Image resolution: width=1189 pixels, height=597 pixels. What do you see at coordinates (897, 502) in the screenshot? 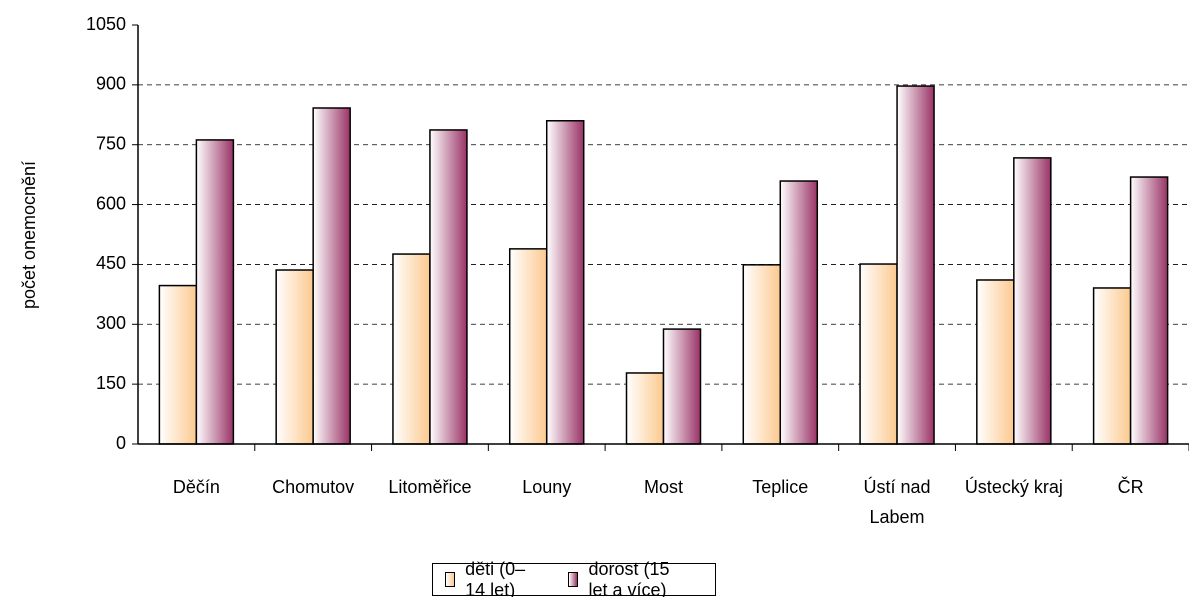
I see `x-tick-label: Ústí nad Labem` at bounding box center [897, 502].